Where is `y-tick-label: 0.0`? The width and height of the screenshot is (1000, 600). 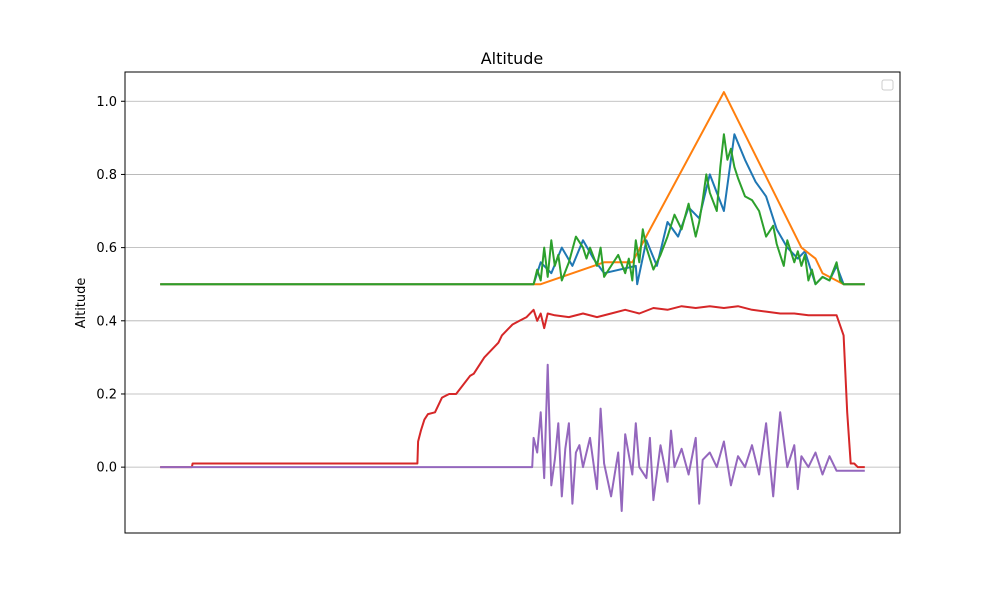
y-tick-label: 0.0 is located at coordinates (106, 468).